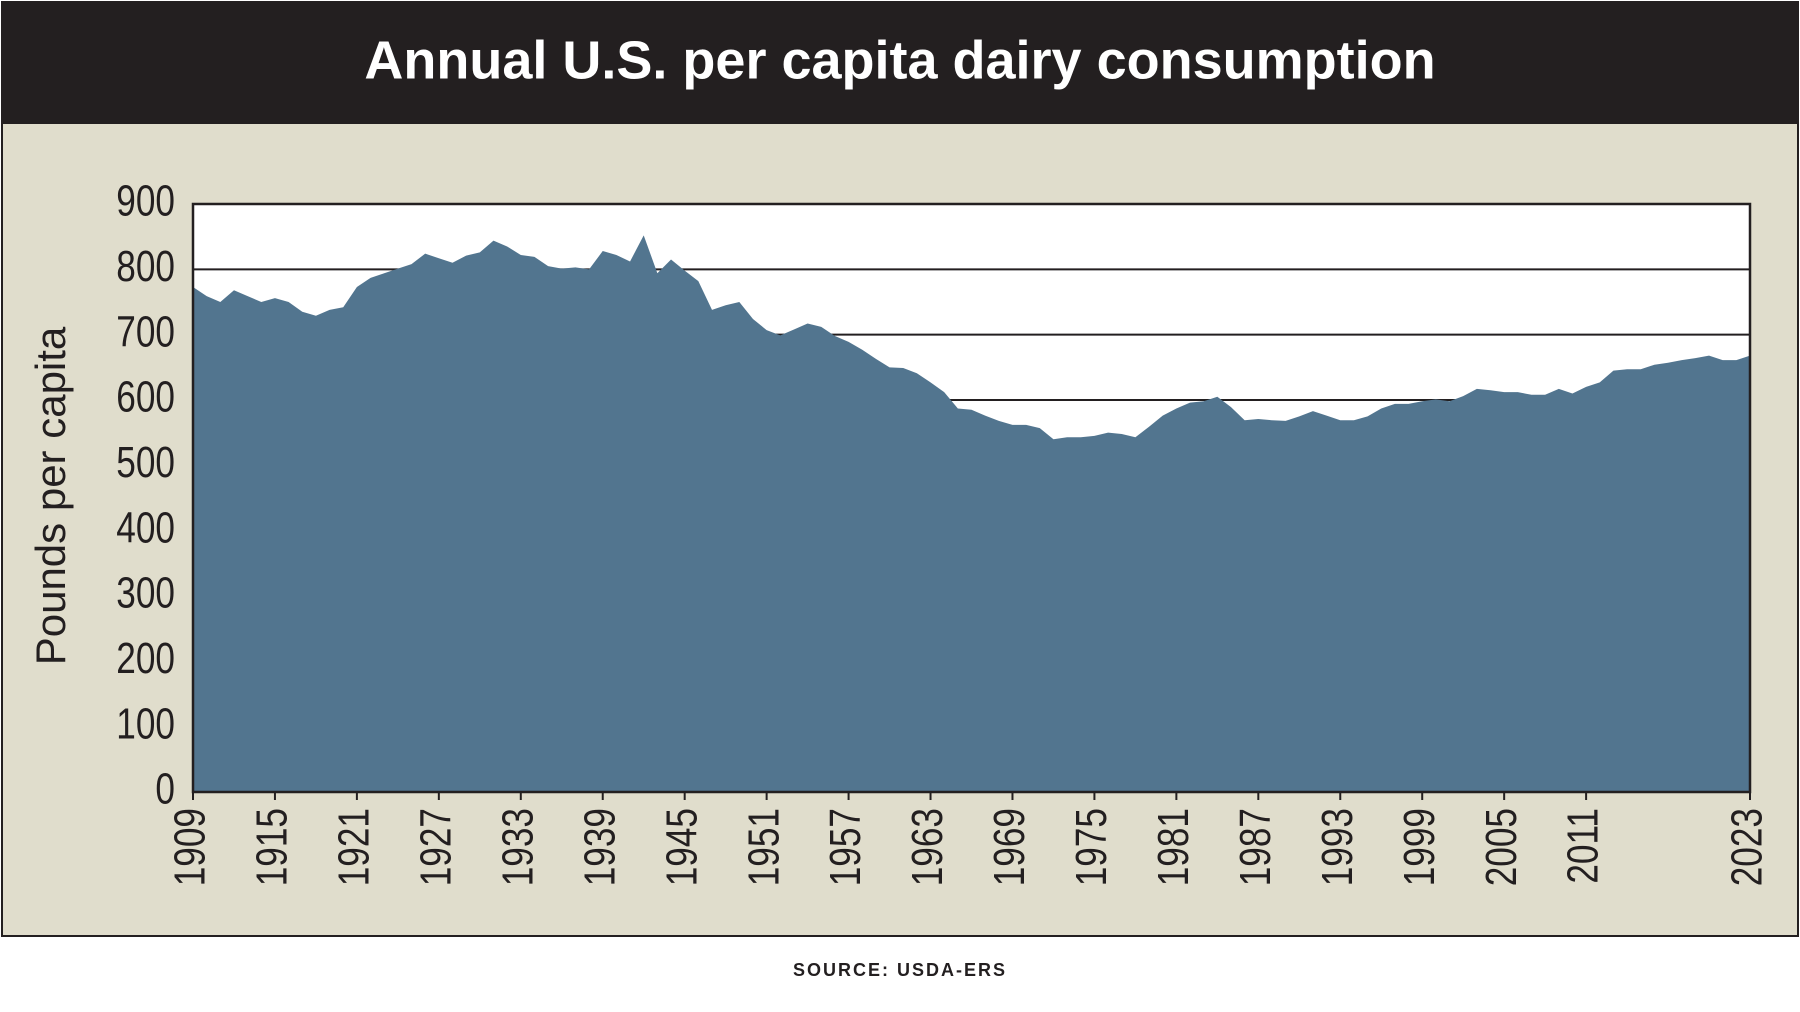  Describe the element at coordinates (900, 970) in the screenshot. I see `source: SOURCE: USDA-ERS` at that location.